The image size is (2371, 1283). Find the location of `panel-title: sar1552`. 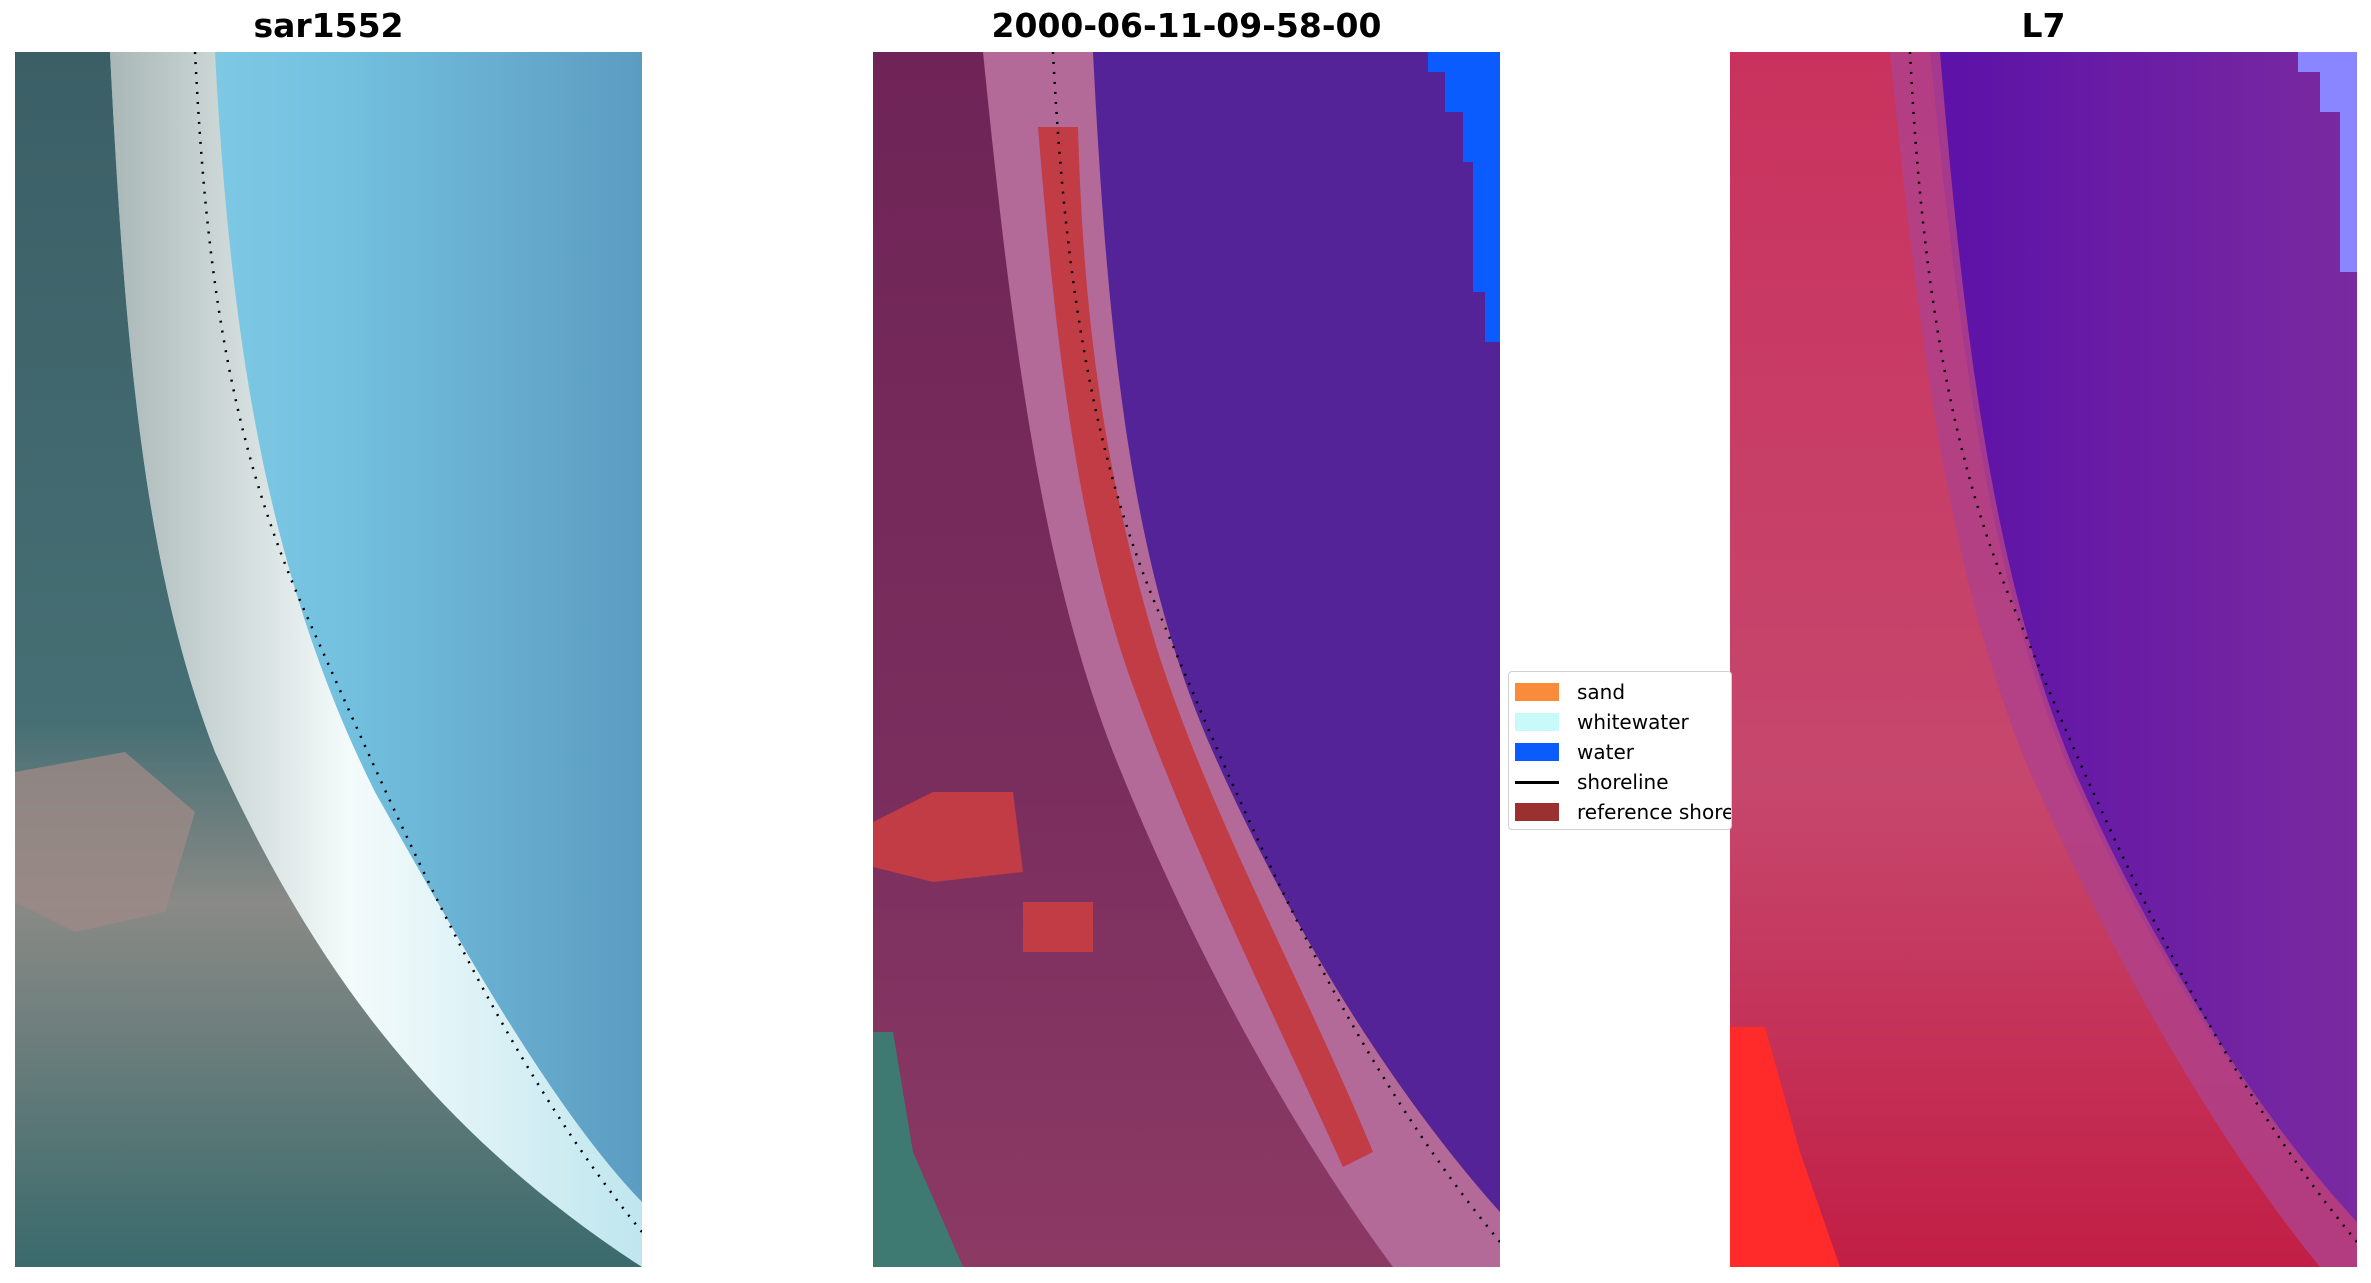

panel-title: sar1552 is located at coordinates (328, 25).